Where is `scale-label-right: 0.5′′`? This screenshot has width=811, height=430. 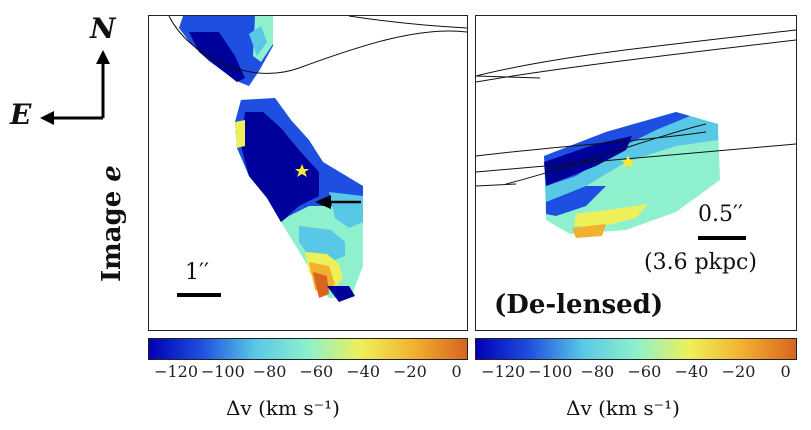
scale-label-right: 0.5′′ is located at coordinates (720, 214).